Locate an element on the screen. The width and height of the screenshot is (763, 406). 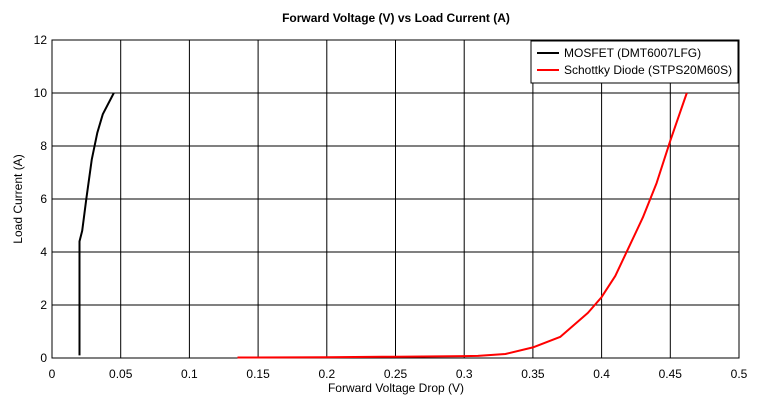
x-tick-label: 0.1 is located at coordinates (189, 374).